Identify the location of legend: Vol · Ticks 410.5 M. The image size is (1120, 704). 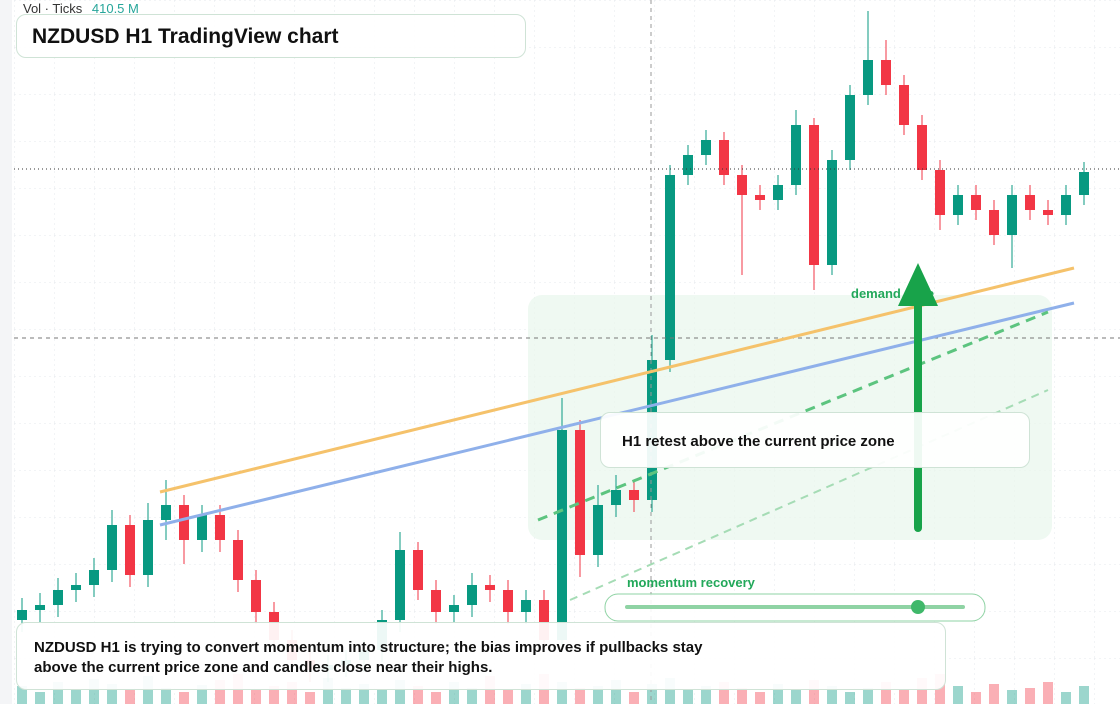
(81, 8).